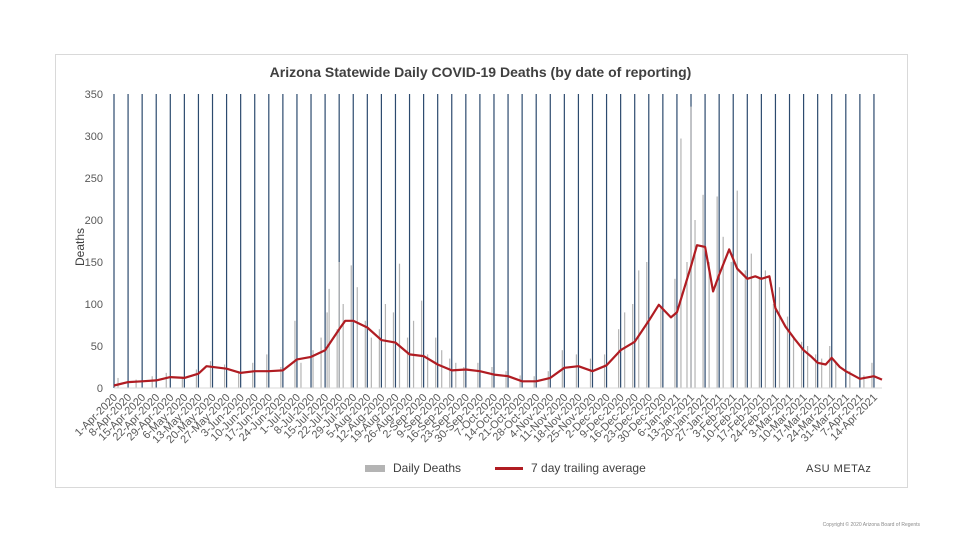 The image size is (960, 540). Describe the element at coordinates (100, 389) in the screenshot. I see `y-tick-label: 0` at that location.